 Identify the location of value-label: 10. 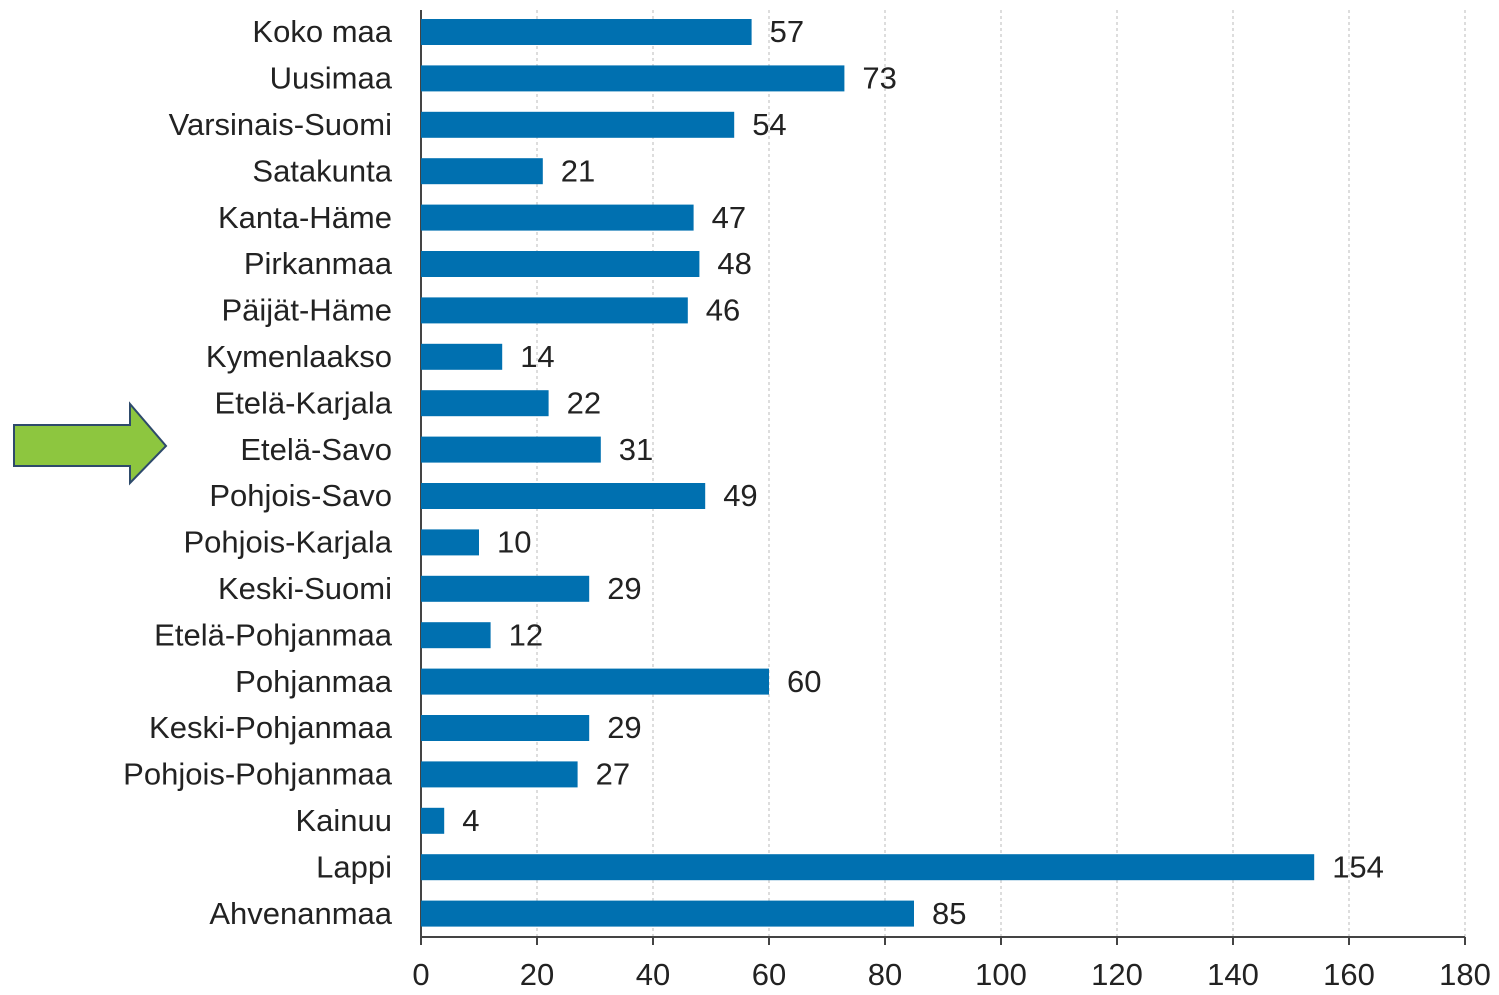
(514, 542).